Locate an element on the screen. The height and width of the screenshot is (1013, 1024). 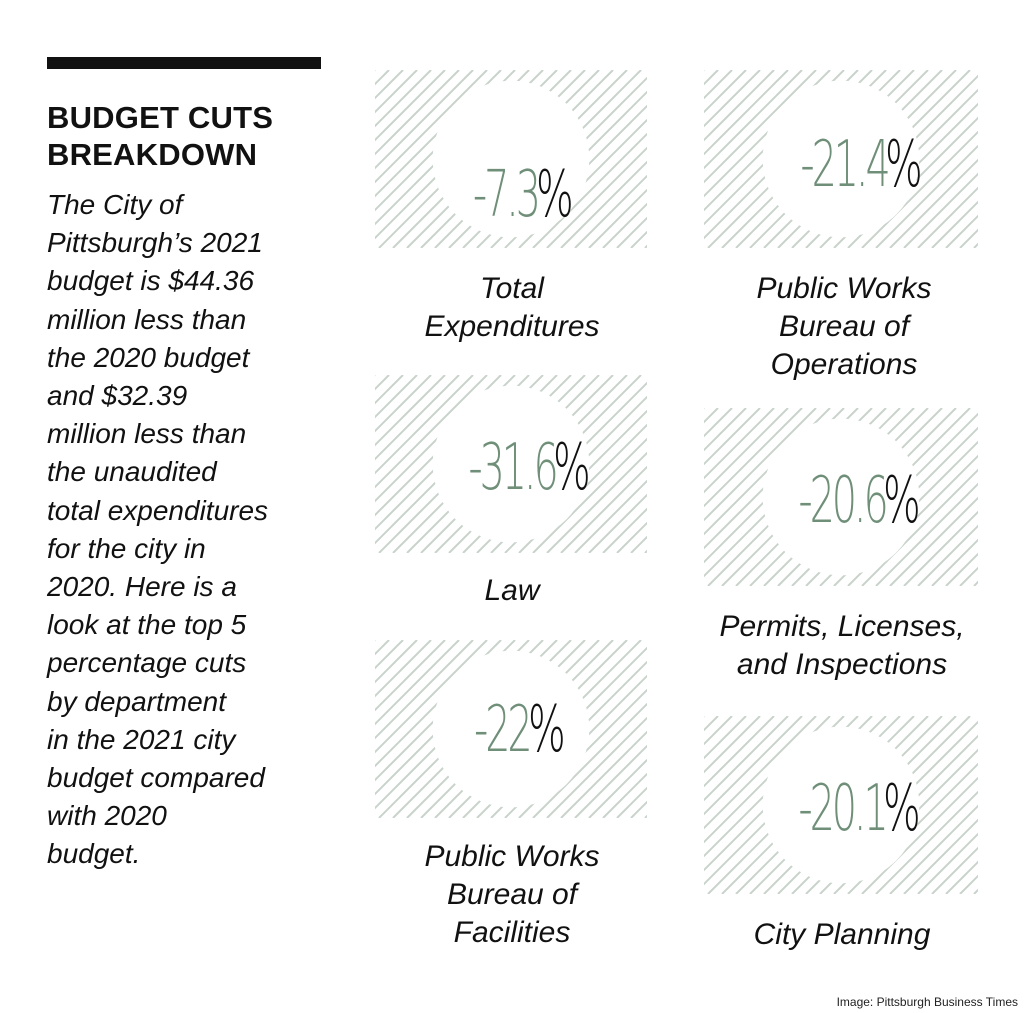
image-credit: Image: Pittsburgh Business Times is located at coordinates (927, 1002).